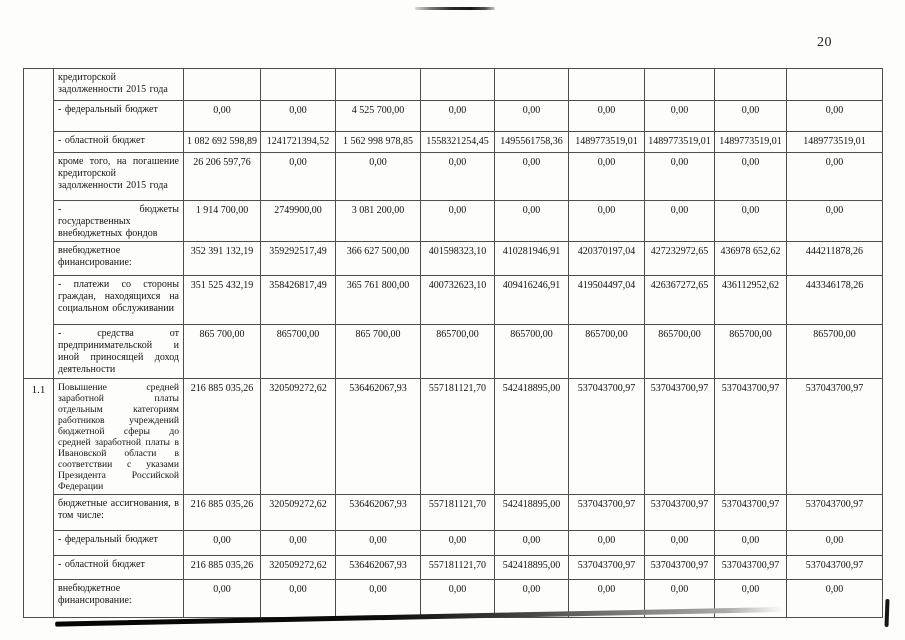 The image size is (905, 640). What do you see at coordinates (378, 221) in the screenshot?
I see `value-cell: 3 081 200,00` at bounding box center [378, 221].